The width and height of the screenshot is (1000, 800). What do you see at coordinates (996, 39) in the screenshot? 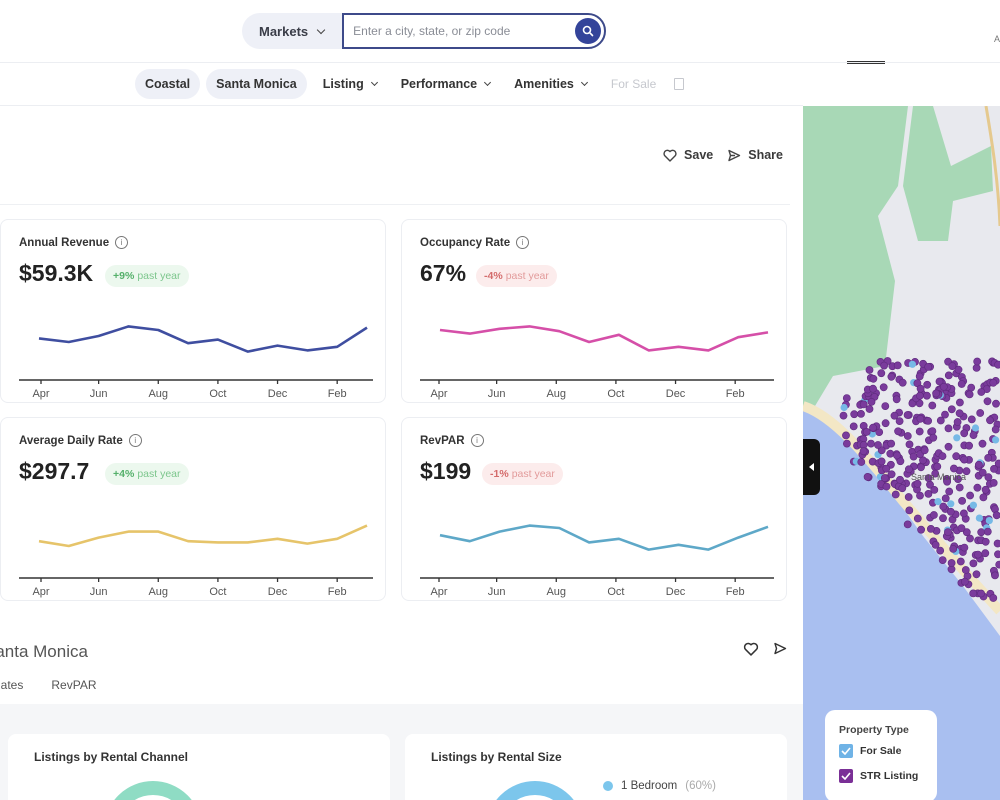
I see `account-menu: A` at bounding box center [996, 39].